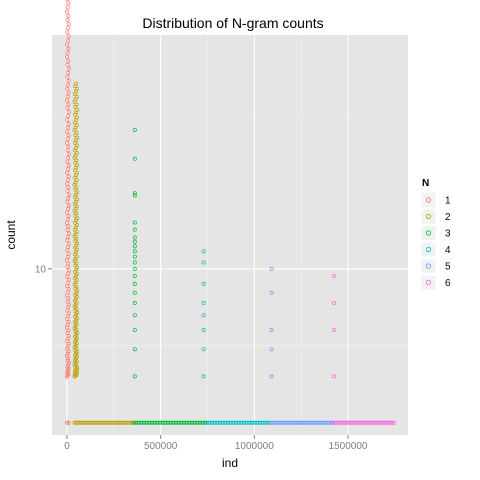 This screenshot has width=480, height=480. I want to click on x-tick-label: 1000000, so click(254, 446).